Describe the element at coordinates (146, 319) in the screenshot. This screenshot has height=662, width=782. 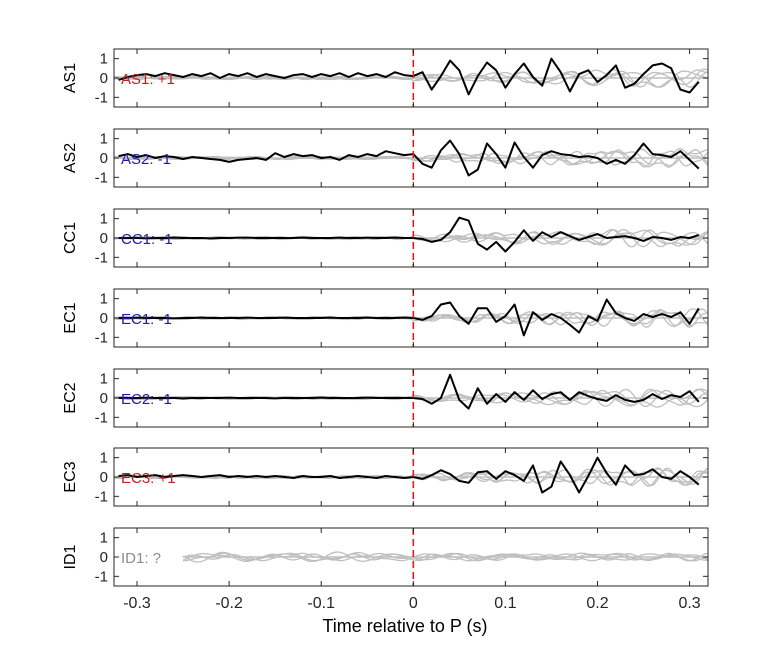
I see `polarity-label: EC1: -1` at that location.